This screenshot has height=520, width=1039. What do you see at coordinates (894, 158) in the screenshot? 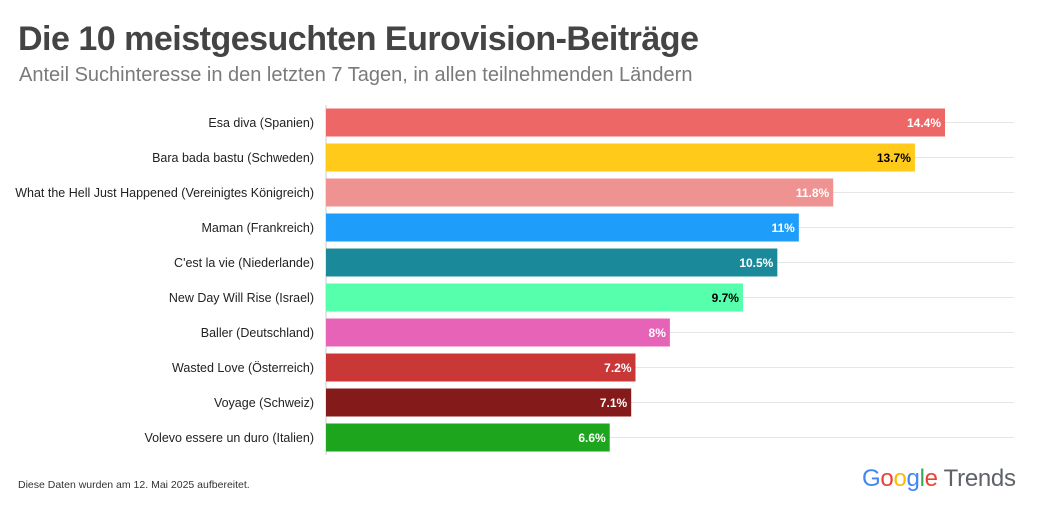
I see `data-label: 13.7%` at bounding box center [894, 158].